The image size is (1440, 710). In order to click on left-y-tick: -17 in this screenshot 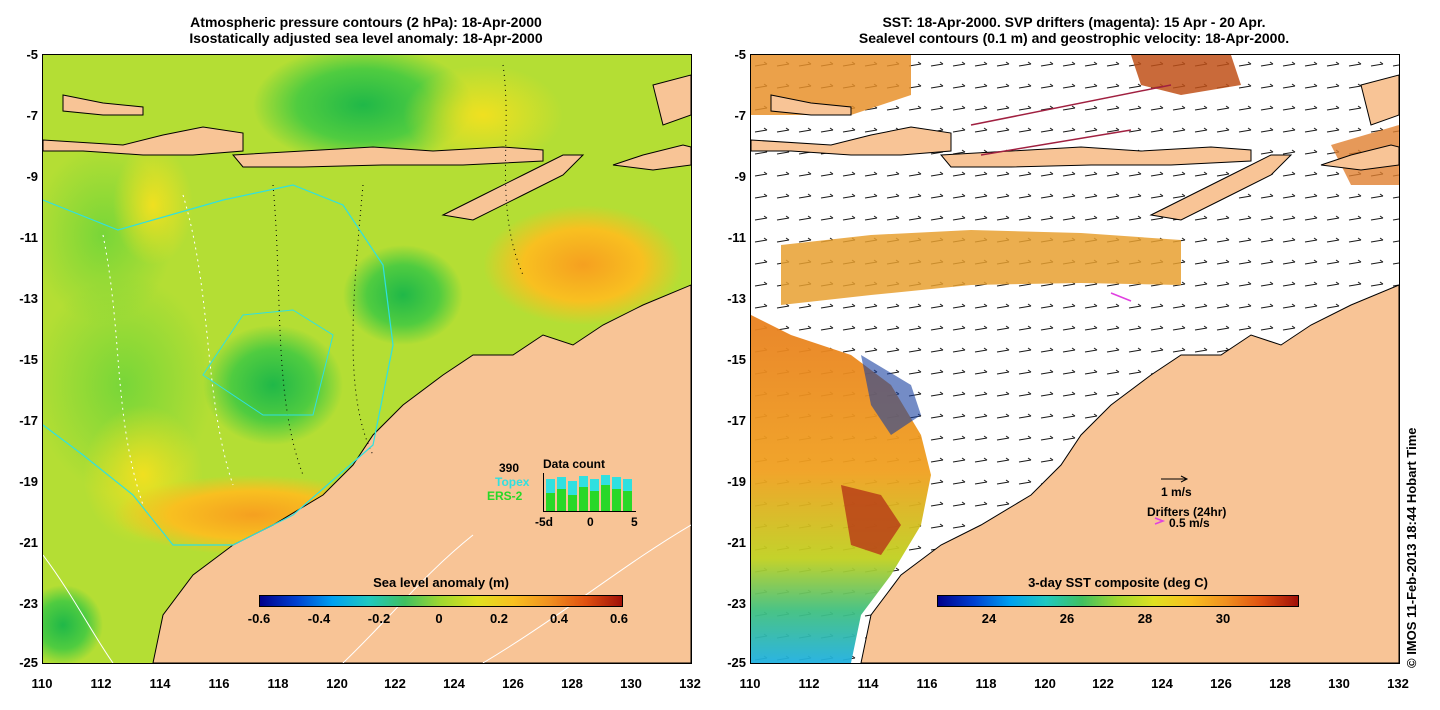, I will do `click(28, 420)`.